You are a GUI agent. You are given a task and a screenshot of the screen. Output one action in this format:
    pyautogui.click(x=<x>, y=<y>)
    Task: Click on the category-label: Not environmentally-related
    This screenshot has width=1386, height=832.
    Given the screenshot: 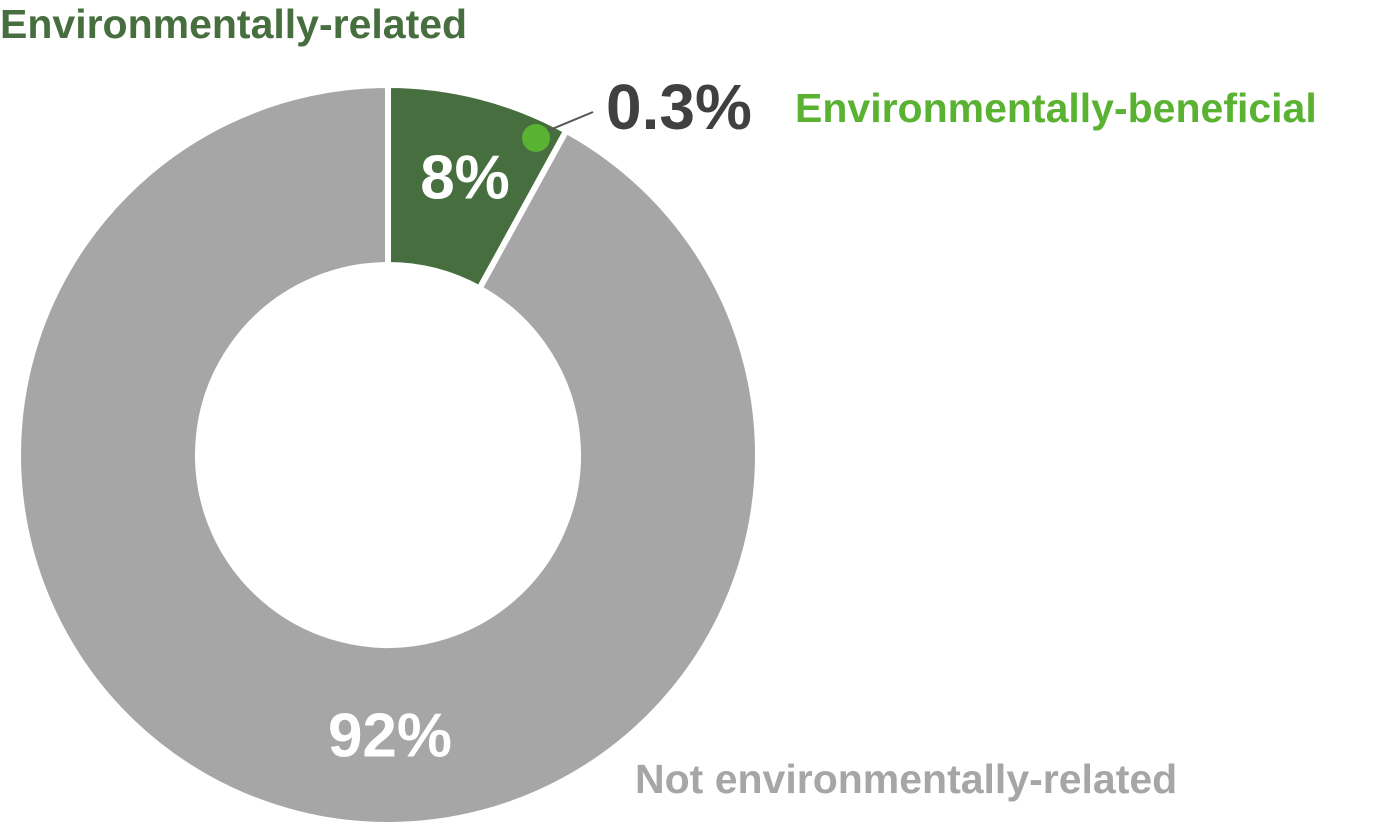 What is the action you would take?
    pyautogui.click(x=906, y=779)
    